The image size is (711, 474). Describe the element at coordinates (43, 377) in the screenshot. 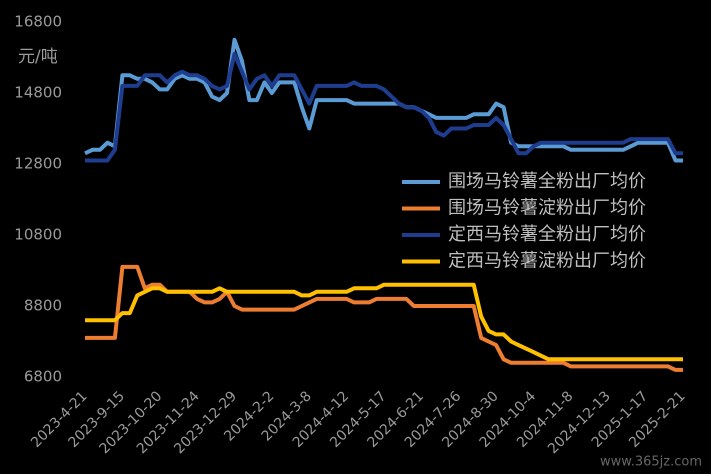

I see `y-tick-label: 6800` at that location.